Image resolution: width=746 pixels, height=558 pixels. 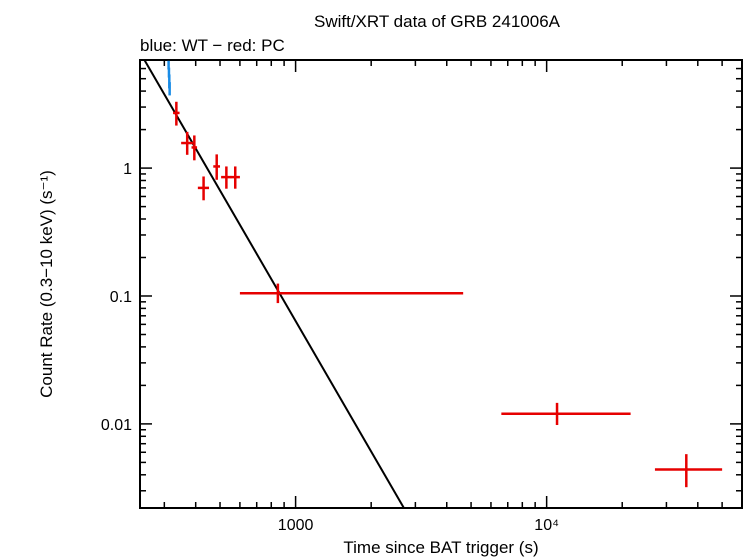 What do you see at coordinates (440, 547) in the screenshot?
I see `x-axis-label: Time since BAT trigger (s)` at bounding box center [440, 547].